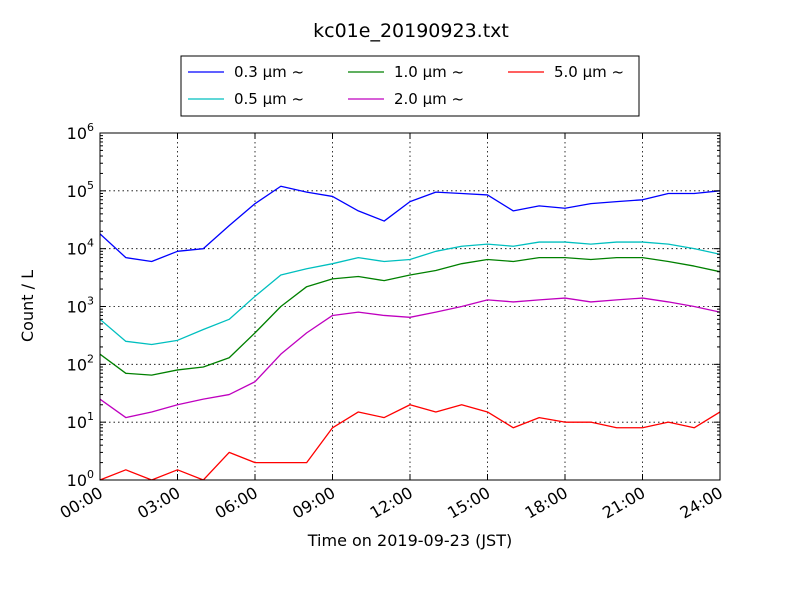  Describe the element at coordinates (269, 72) in the screenshot. I see `legend-label: 0.3 μm ~` at that location.